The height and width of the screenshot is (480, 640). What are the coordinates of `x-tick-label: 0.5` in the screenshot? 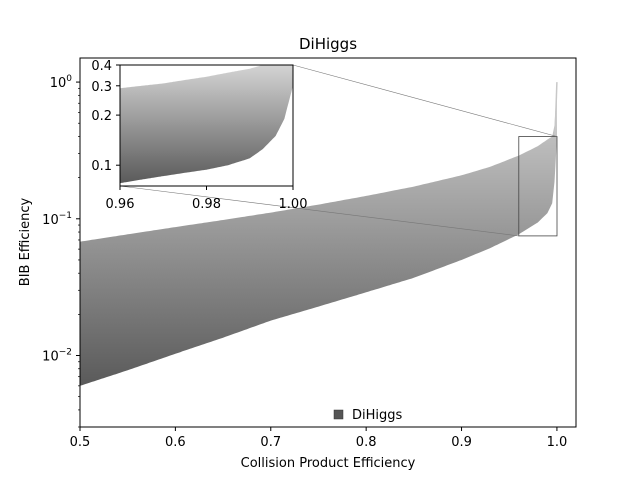 It's located at (80, 442).